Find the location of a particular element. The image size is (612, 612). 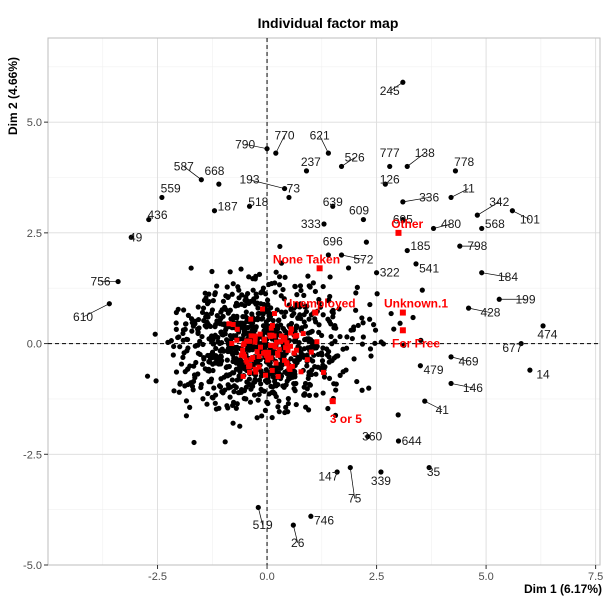

chart-title: Individual factor map is located at coordinates (328, 23).